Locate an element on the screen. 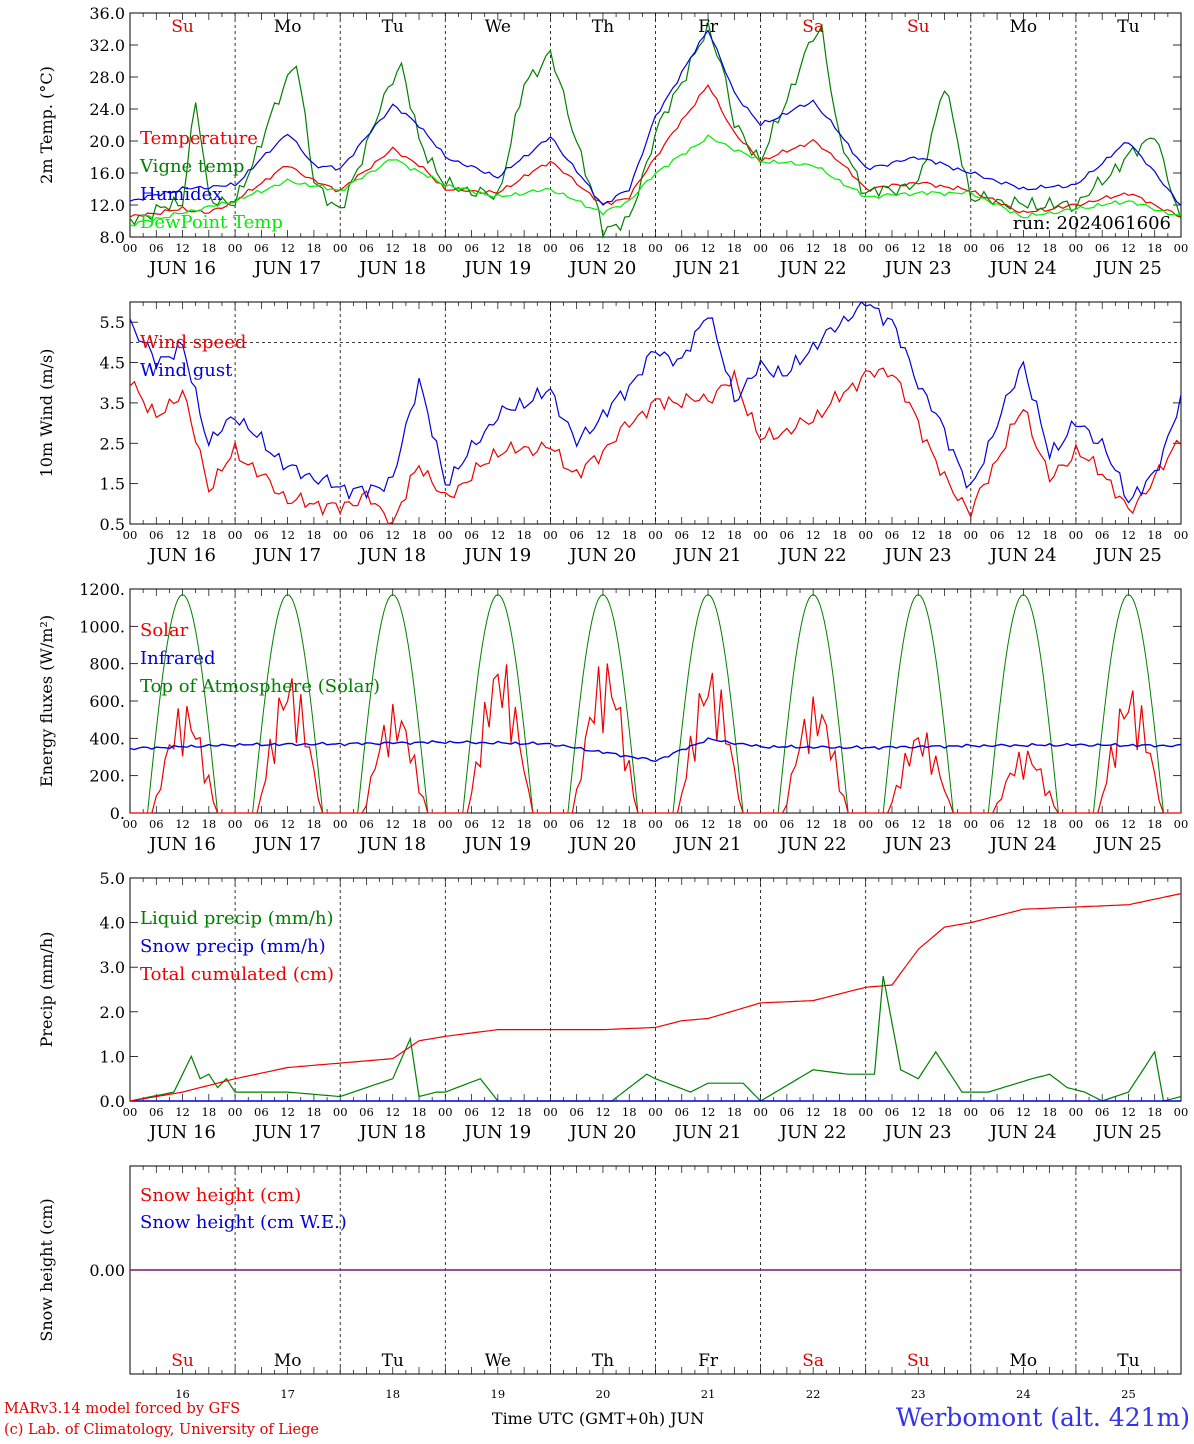  weekday-label: Th is located at coordinates (603, 1361).